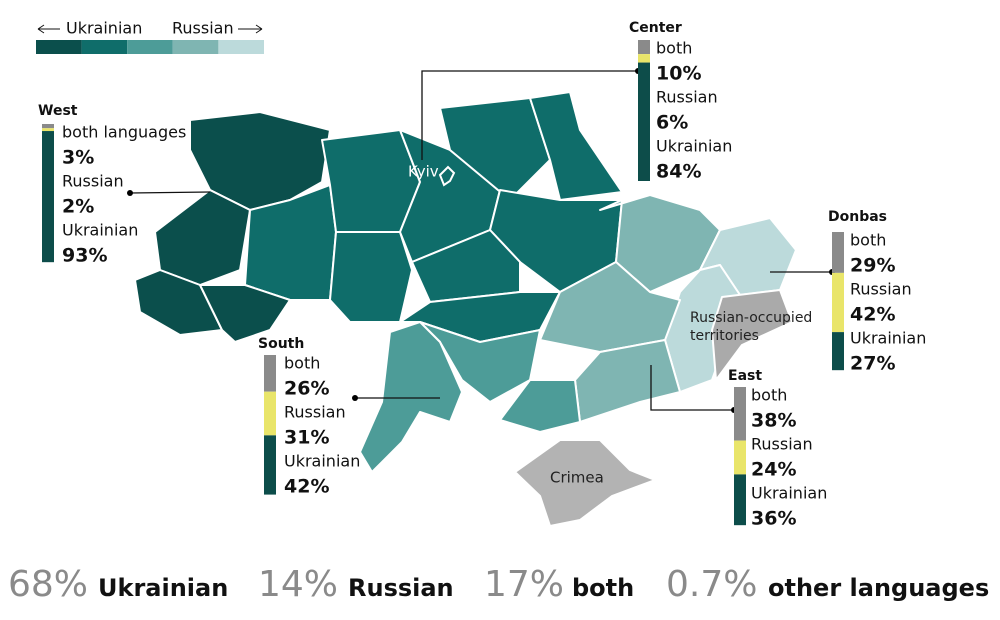 The width and height of the screenshot is (1000, 620). I want to click on region-title: Donbas, so click(857, 217).